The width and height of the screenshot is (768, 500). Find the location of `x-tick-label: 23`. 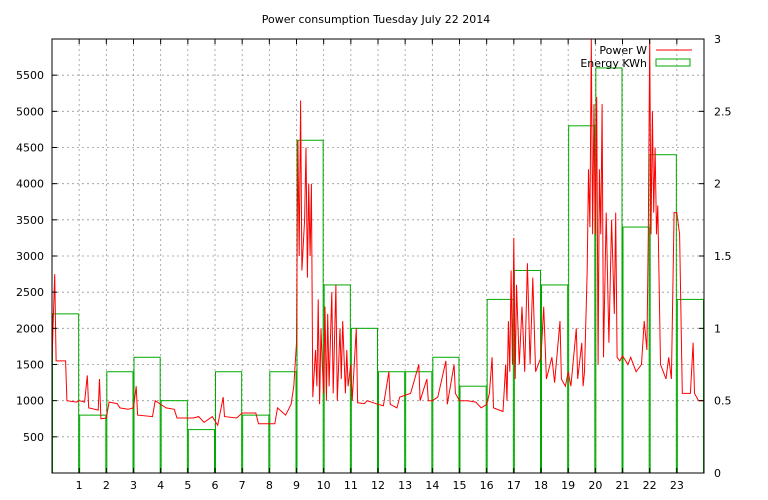

x-tick-label: 23 is located at coordinates (677, 485).